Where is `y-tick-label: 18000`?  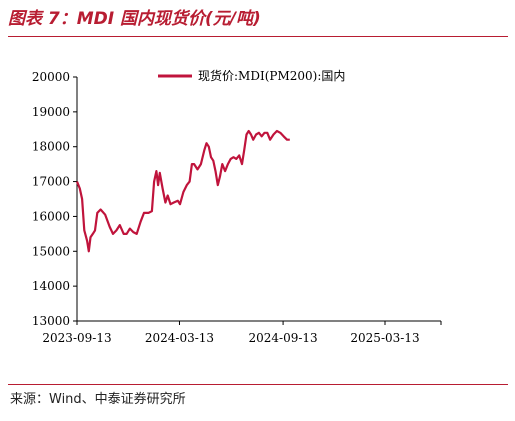 y-tick-label: 18000 is located at coordinates (51, 147).